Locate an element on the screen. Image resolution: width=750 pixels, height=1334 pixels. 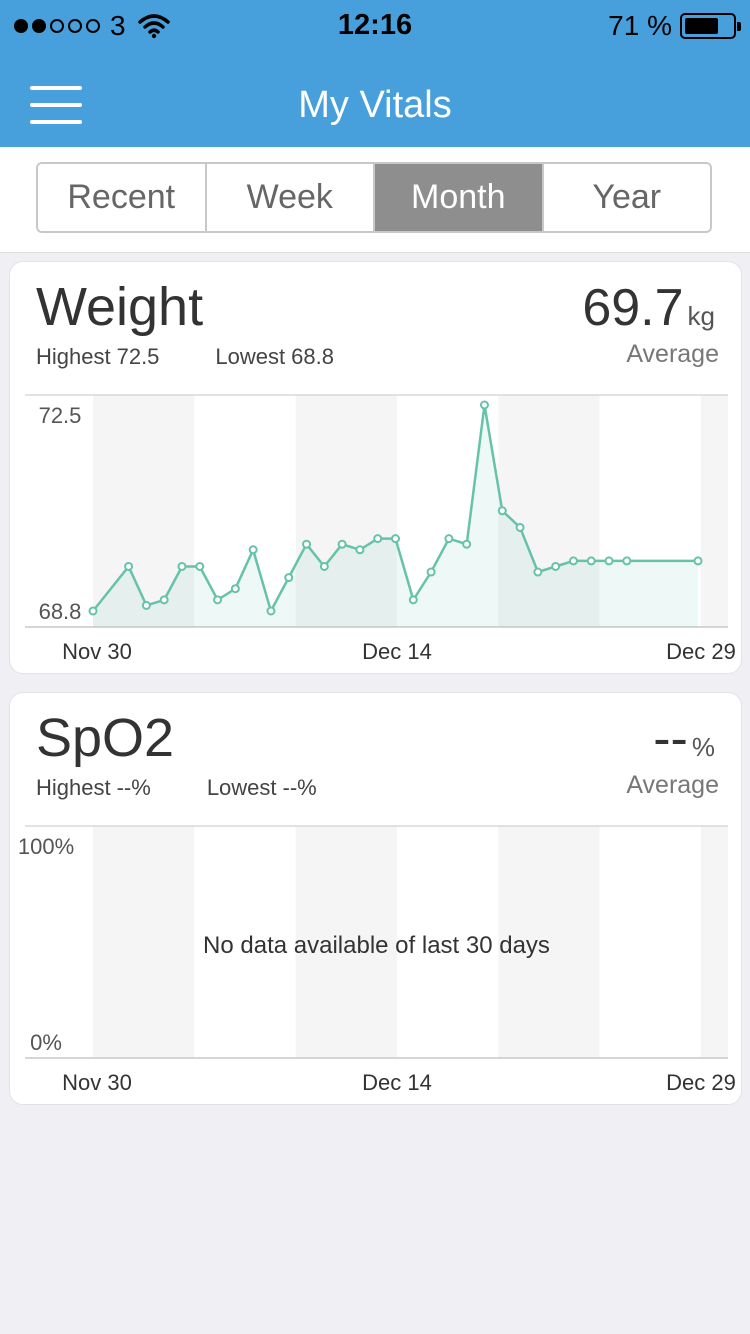
spo2-highest: Highest --% is located at coordinates (93, 788).